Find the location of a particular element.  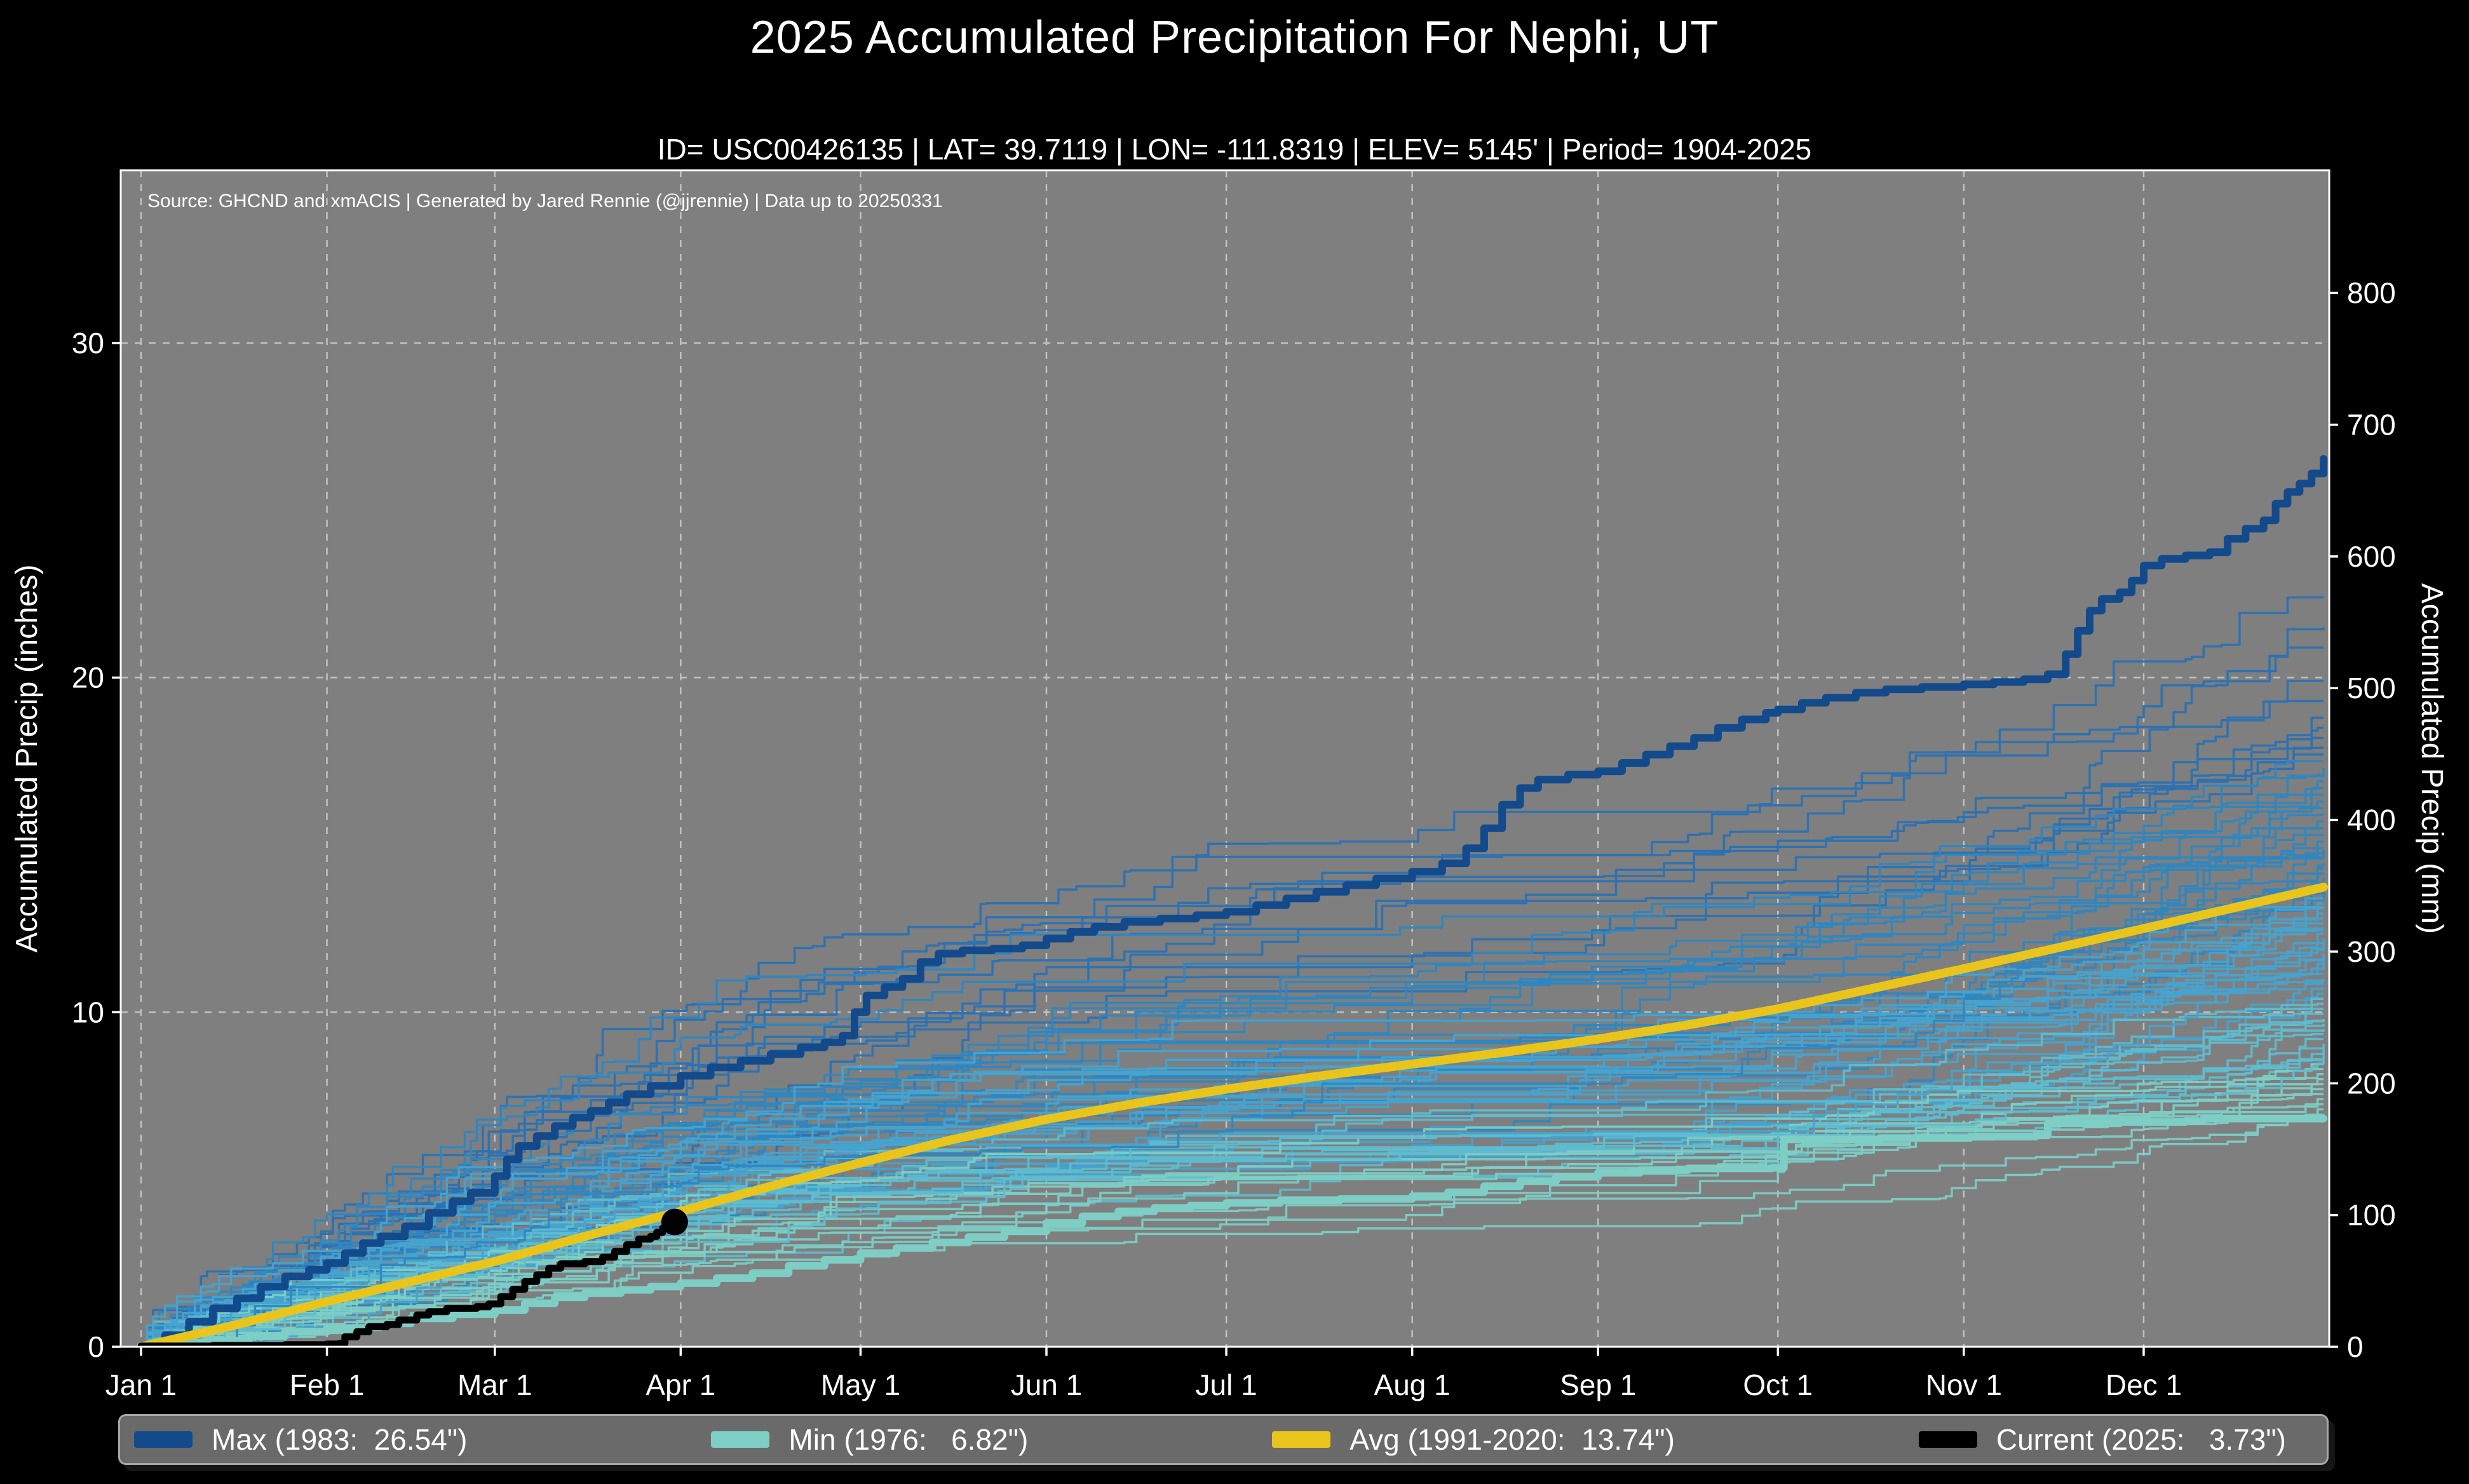

legend-label-current: Current (2025: 3.73") is located at coordinates (2141, 1439).